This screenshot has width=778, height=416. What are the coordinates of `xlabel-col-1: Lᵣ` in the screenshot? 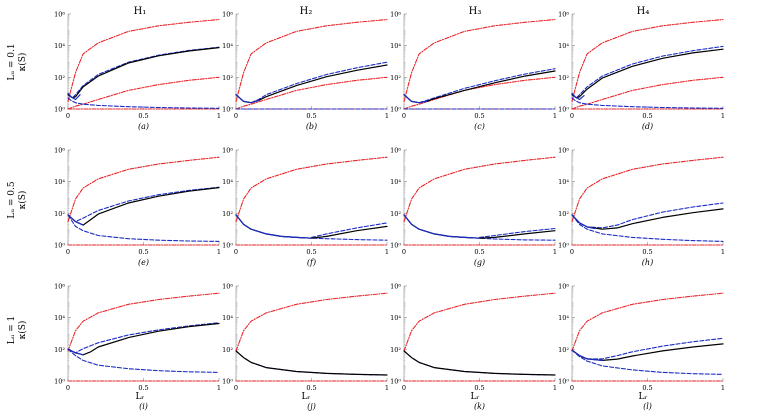 It's located at (139, 397).